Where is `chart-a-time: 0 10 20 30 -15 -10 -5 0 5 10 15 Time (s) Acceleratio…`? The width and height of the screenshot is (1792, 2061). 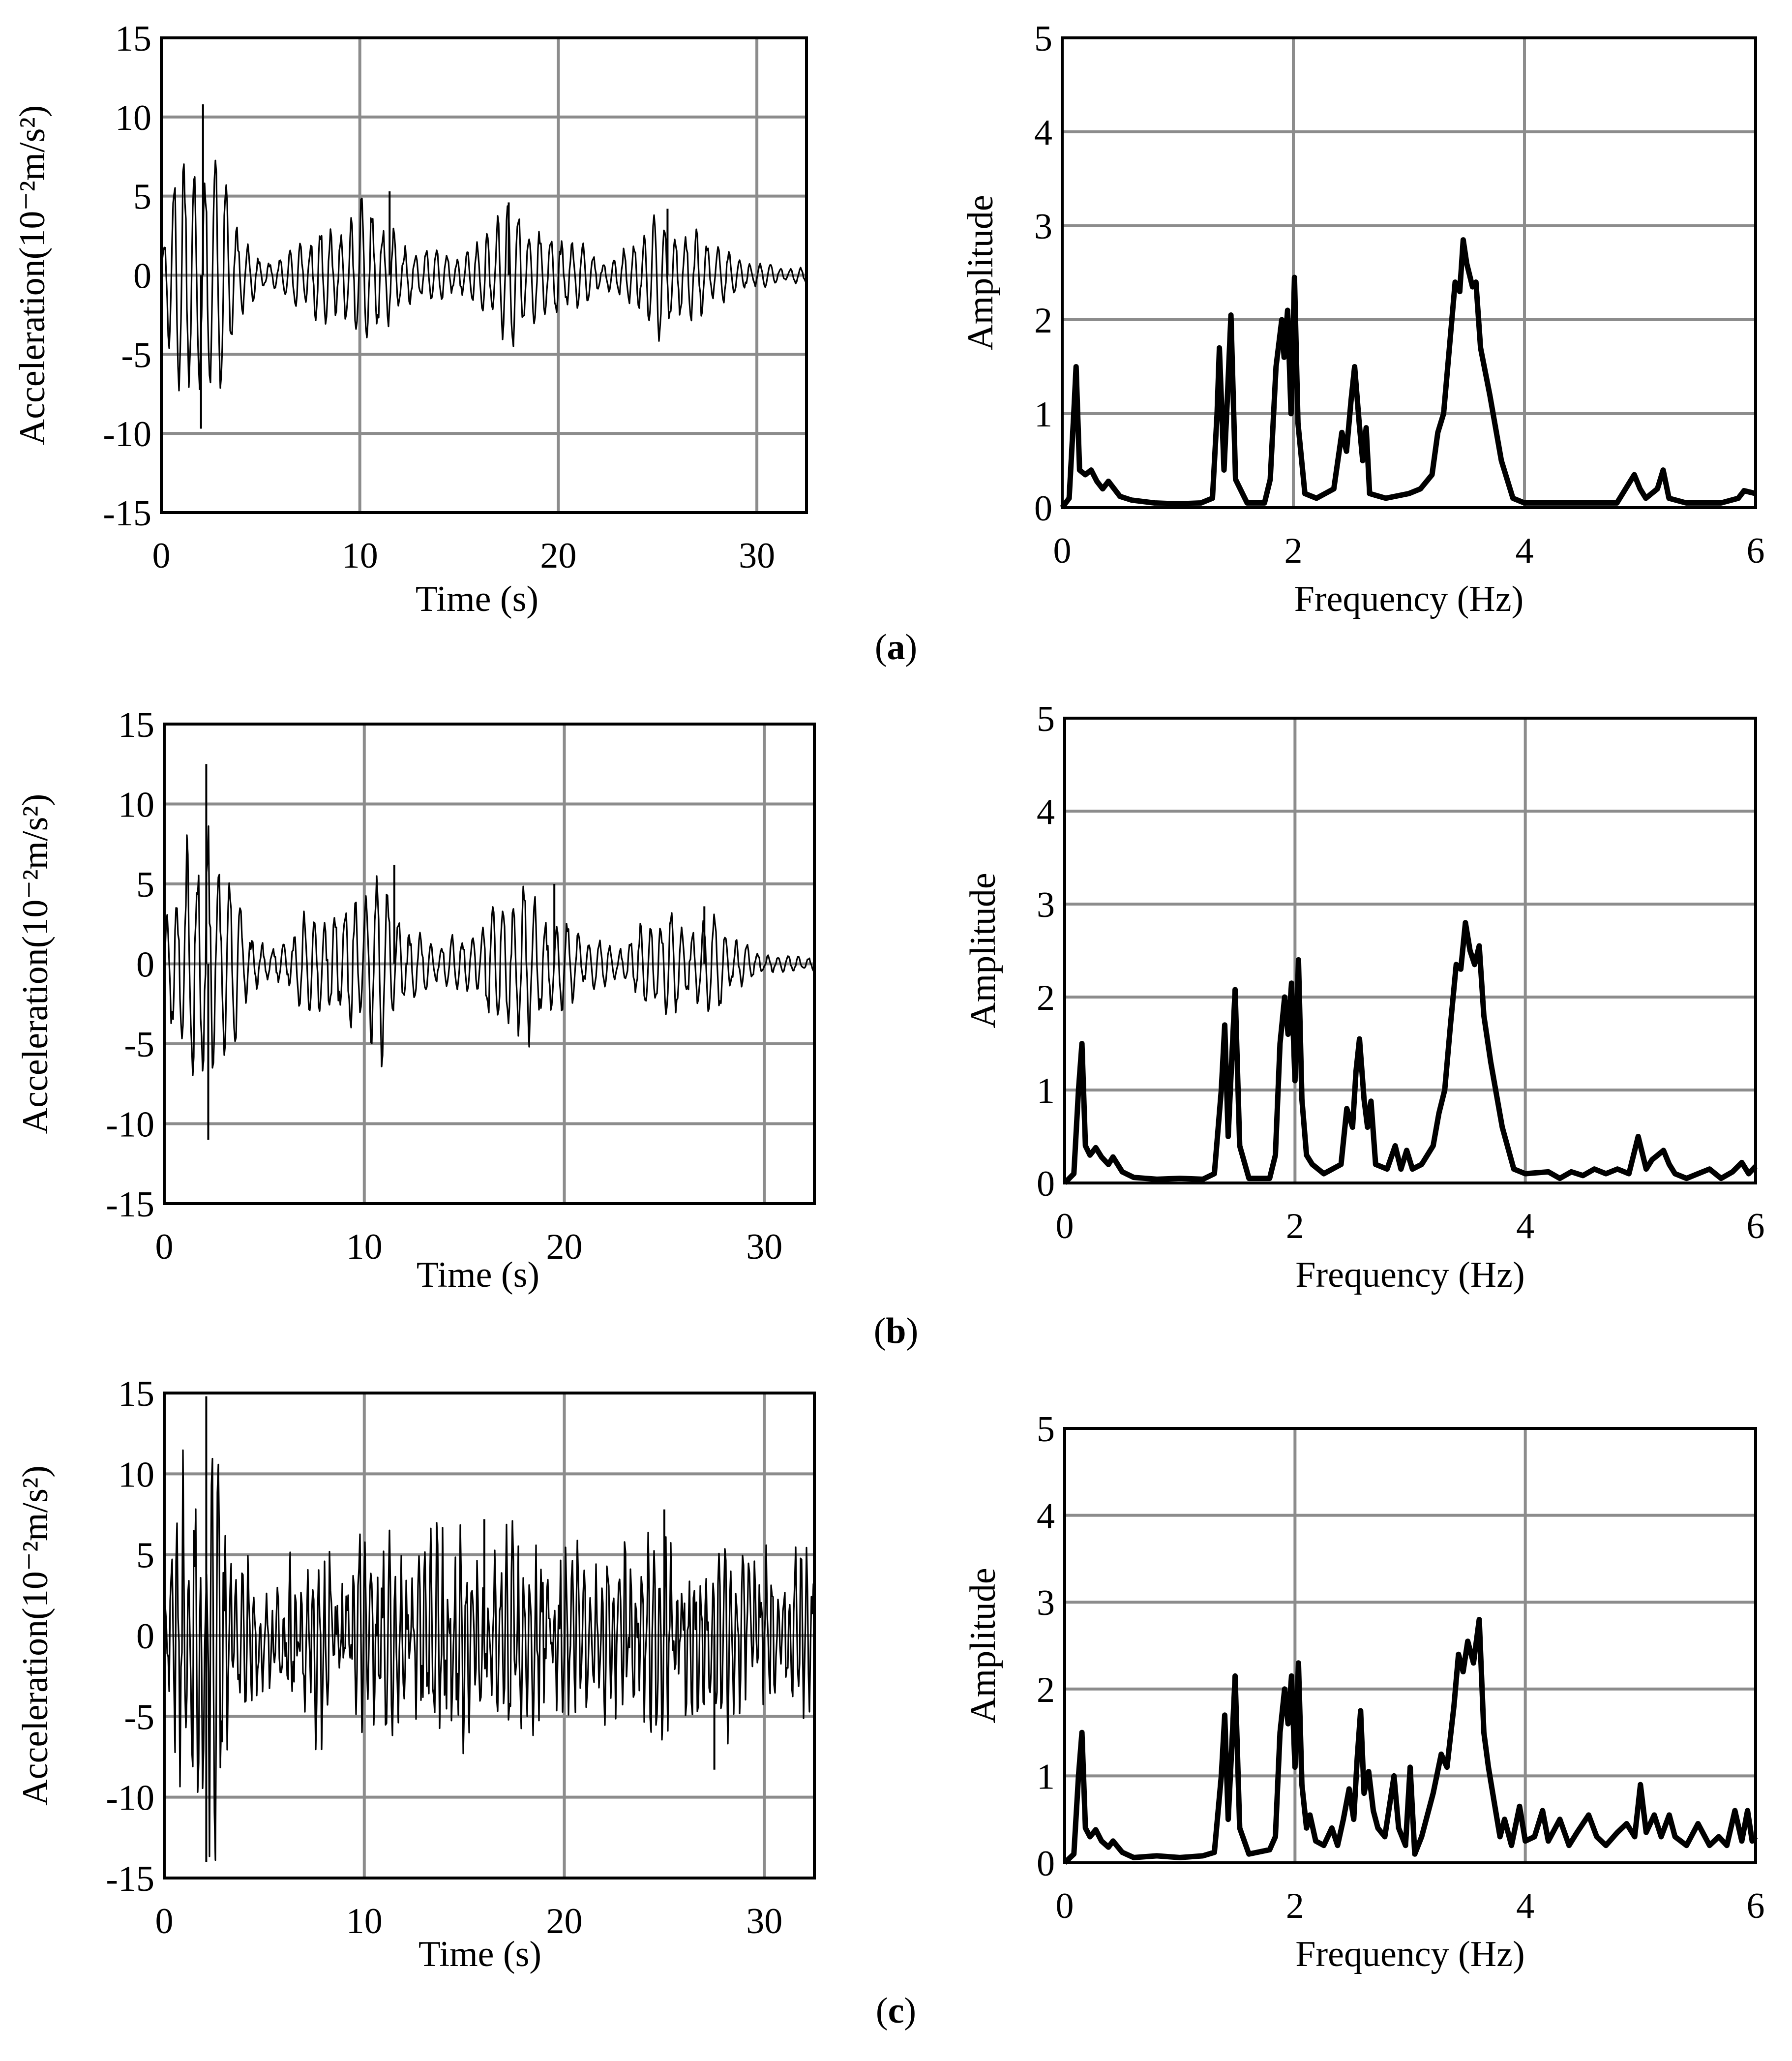 chart-a-time: 0 10 20 30 -15 -10 -5 0 5 10 15 Time (s) Acceleratio… is located at coordinates (410, 319).